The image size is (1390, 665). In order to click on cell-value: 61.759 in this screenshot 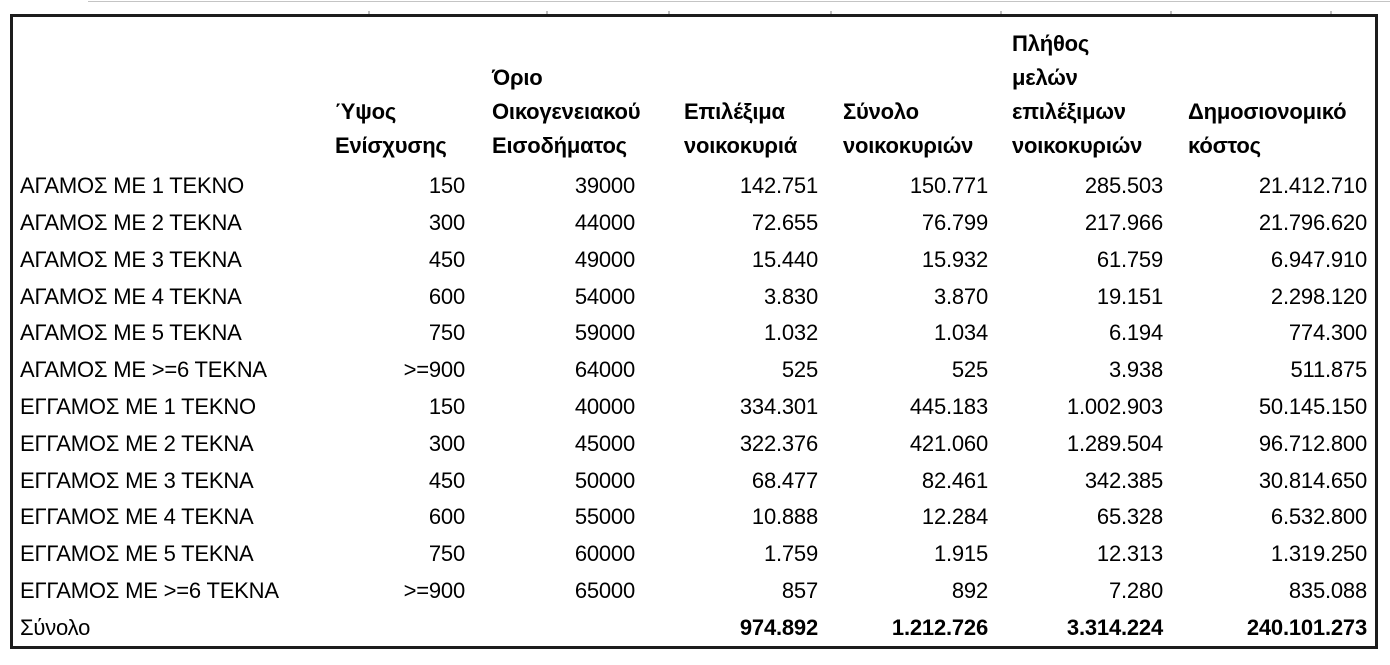, I will do `click(1129, 259)`.